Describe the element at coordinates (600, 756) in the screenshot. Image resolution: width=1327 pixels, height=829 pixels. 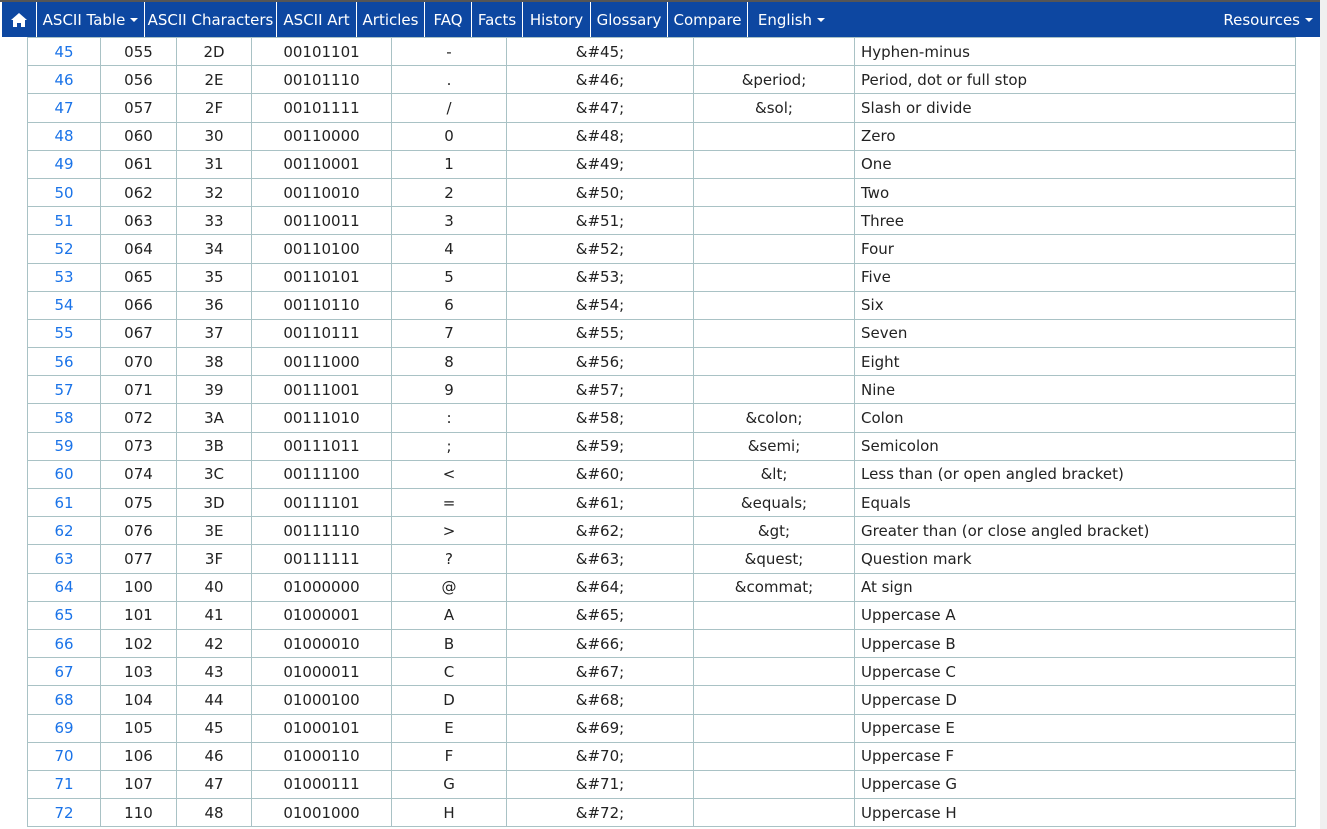
I see `html-number-cell: &#70;` at that location.